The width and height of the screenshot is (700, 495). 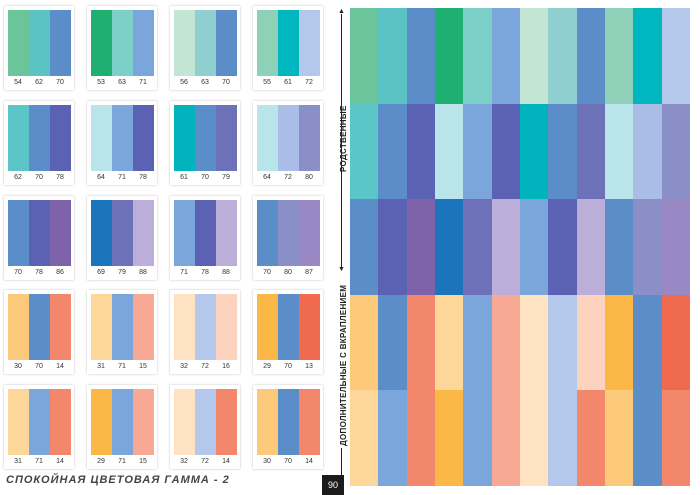 What do you see at coordinates (143, 461) in the screenshot?
I see `color-code-label: 15` at bounding box center [143, 461].